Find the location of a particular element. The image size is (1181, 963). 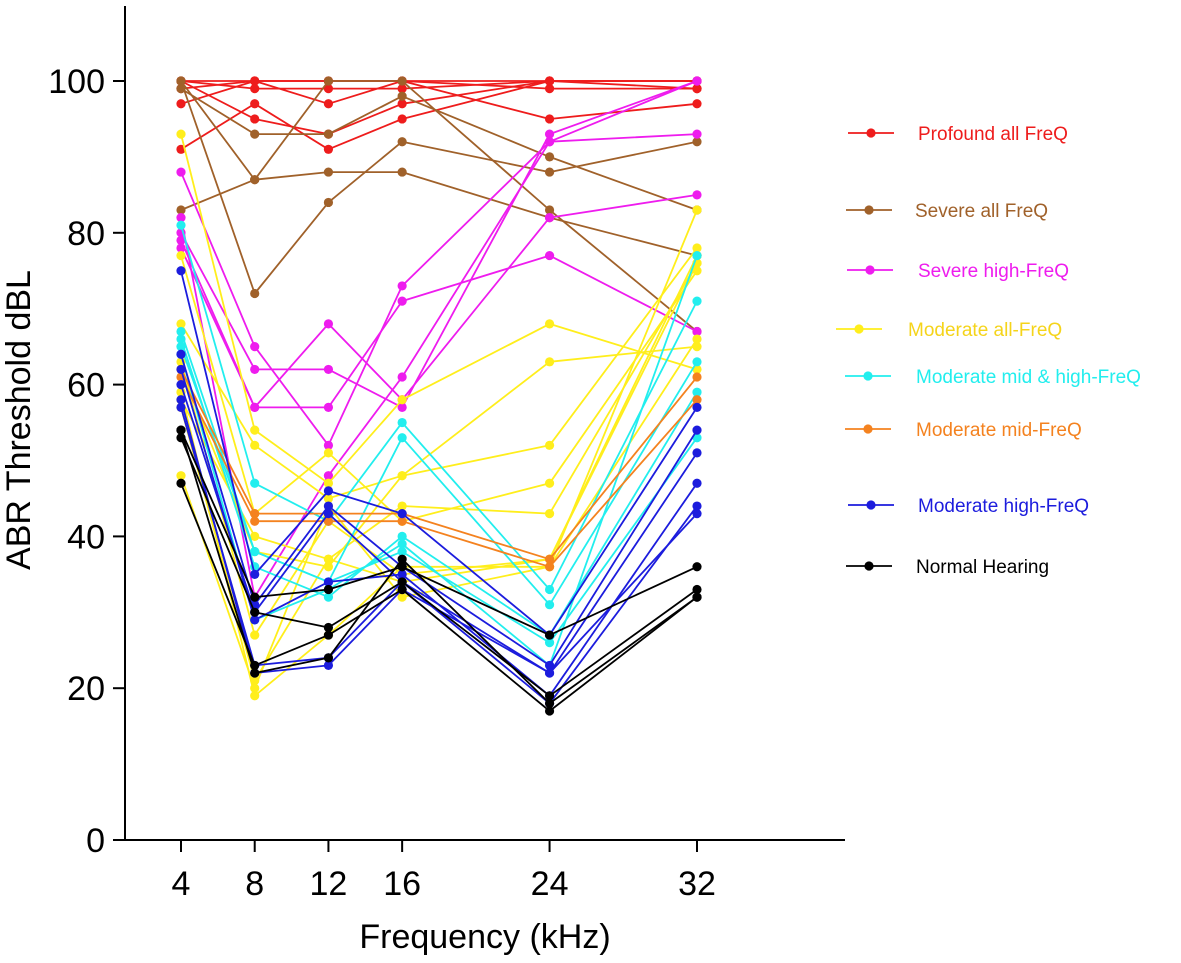

legend-label: Moderate mid-FreQ is located at coordinates (999, 430).